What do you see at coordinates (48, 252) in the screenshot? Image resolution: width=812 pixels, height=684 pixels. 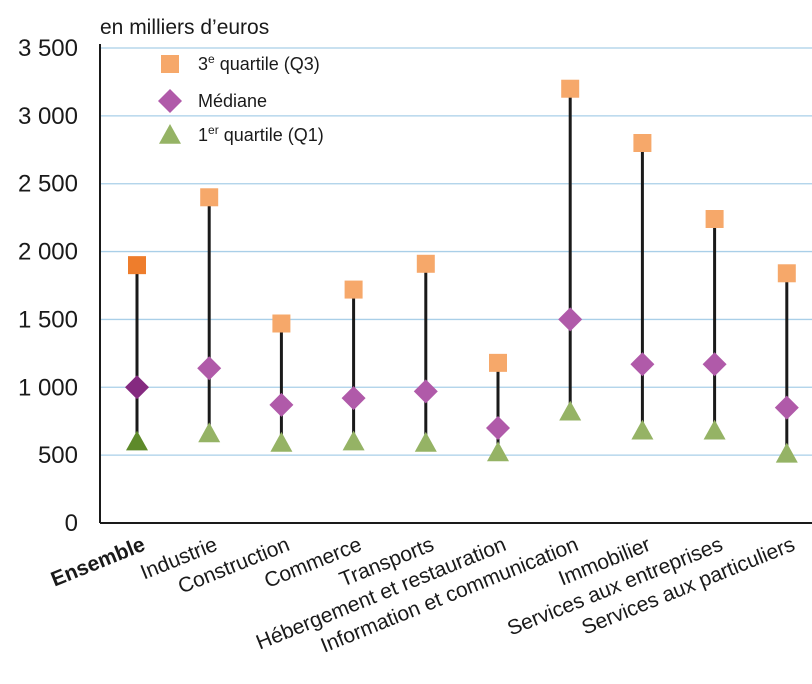 I see `y-tick-label: 2 000` at bounding box center [48, 252].